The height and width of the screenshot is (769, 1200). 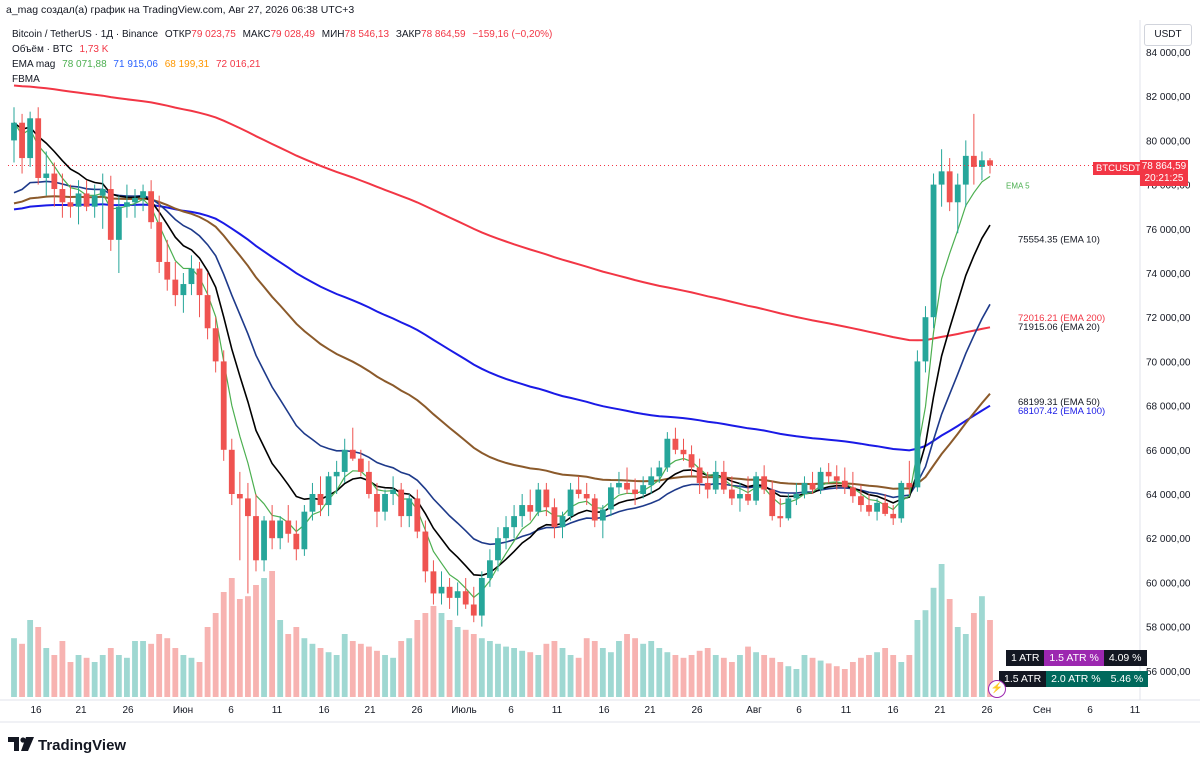 I want to click on high-value: 79 028,49, so click(x=293, y=34).